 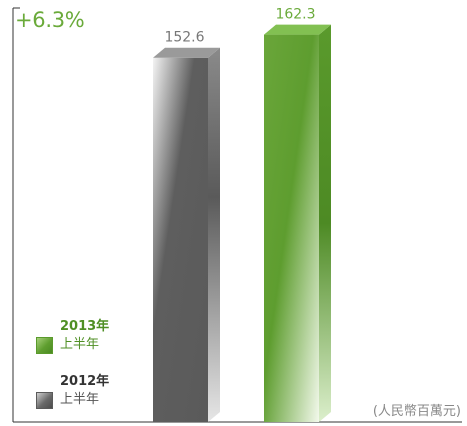 I want to click on legend-period-2013: 上半年, so click(x=80, y=344).